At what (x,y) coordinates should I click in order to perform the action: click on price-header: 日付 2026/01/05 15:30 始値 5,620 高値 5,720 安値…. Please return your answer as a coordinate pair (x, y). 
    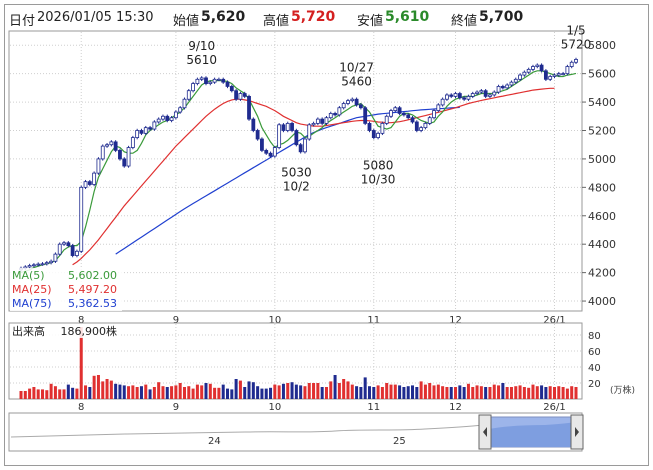
    Looking at the image, I should click on (326, 18).